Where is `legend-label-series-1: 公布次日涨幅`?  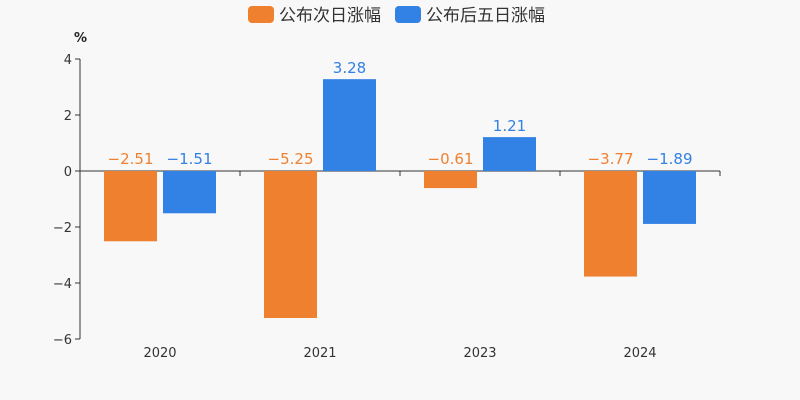
legend-label-series-1: 公布次日涨幅 is located at coordinates (330, 16).